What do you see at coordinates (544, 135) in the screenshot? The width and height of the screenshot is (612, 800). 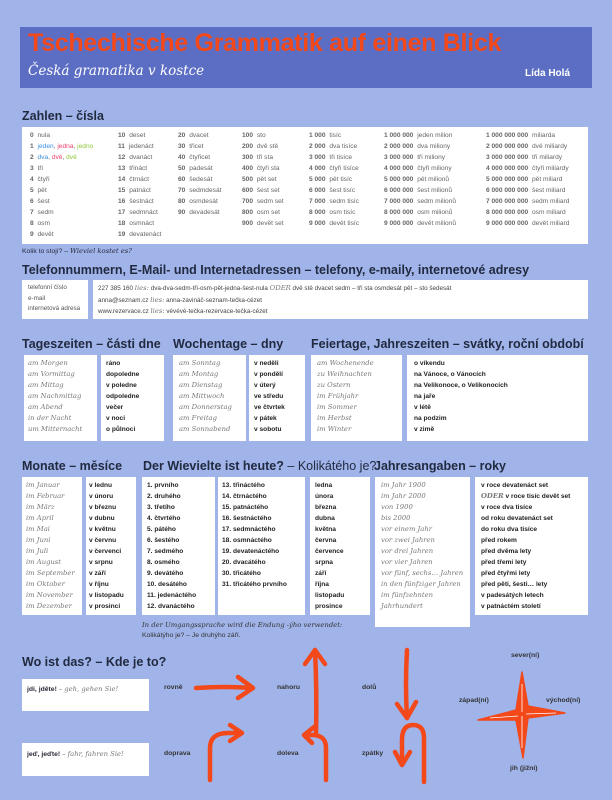 I see `number-word: miliarda` at bounding box center [544, 135].